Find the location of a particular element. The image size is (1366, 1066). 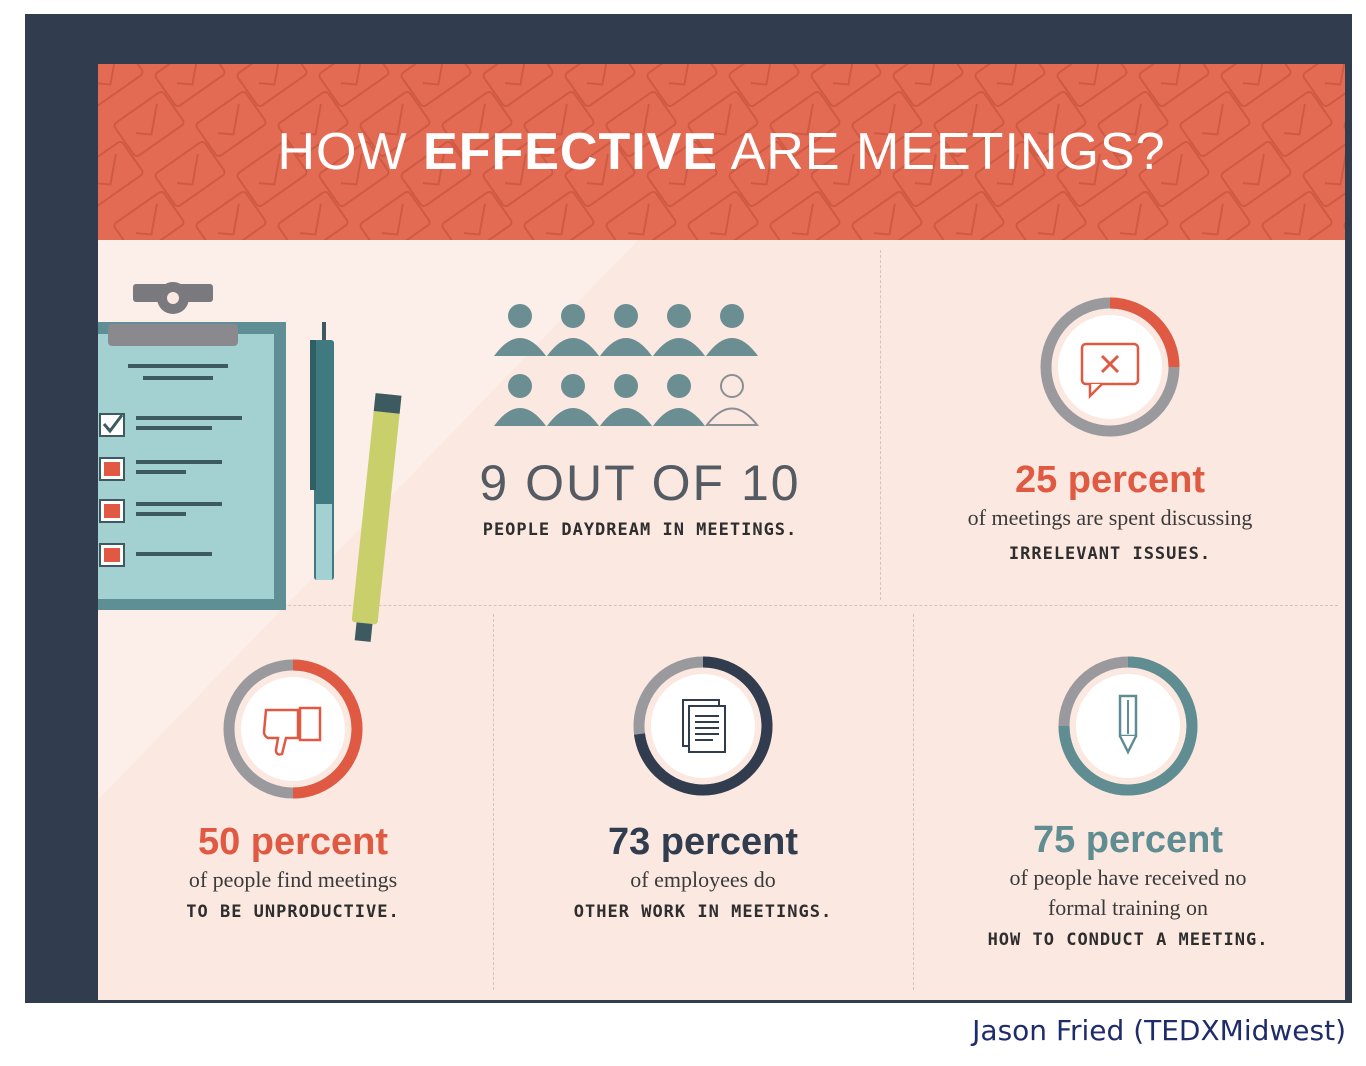

clipboard-icon is located at coordinates (192, 446).